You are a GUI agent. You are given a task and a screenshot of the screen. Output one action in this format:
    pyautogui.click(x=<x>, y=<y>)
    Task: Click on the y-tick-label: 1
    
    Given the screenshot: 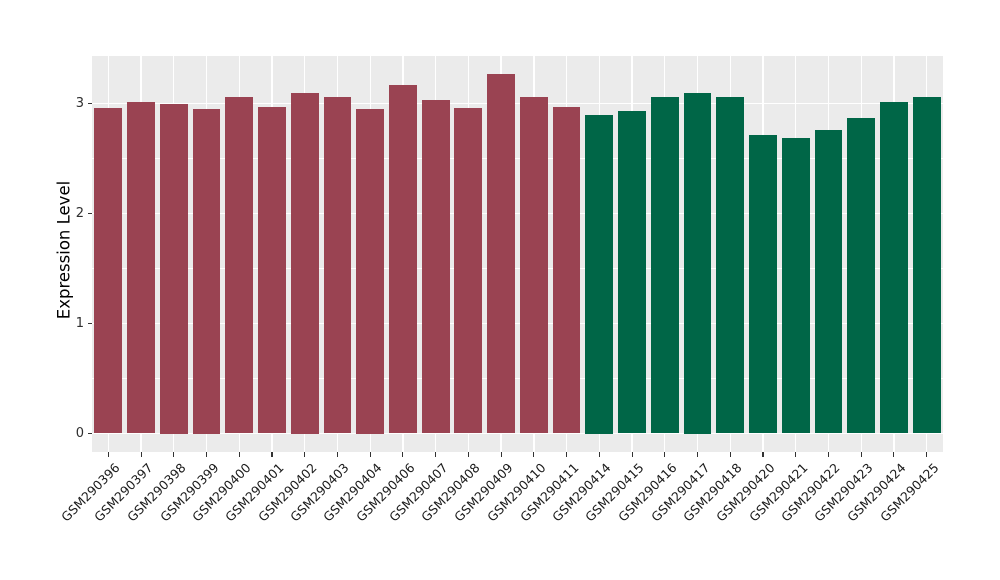 What is the action you would take?
    pyautogui.click(x=79, y=323)
    